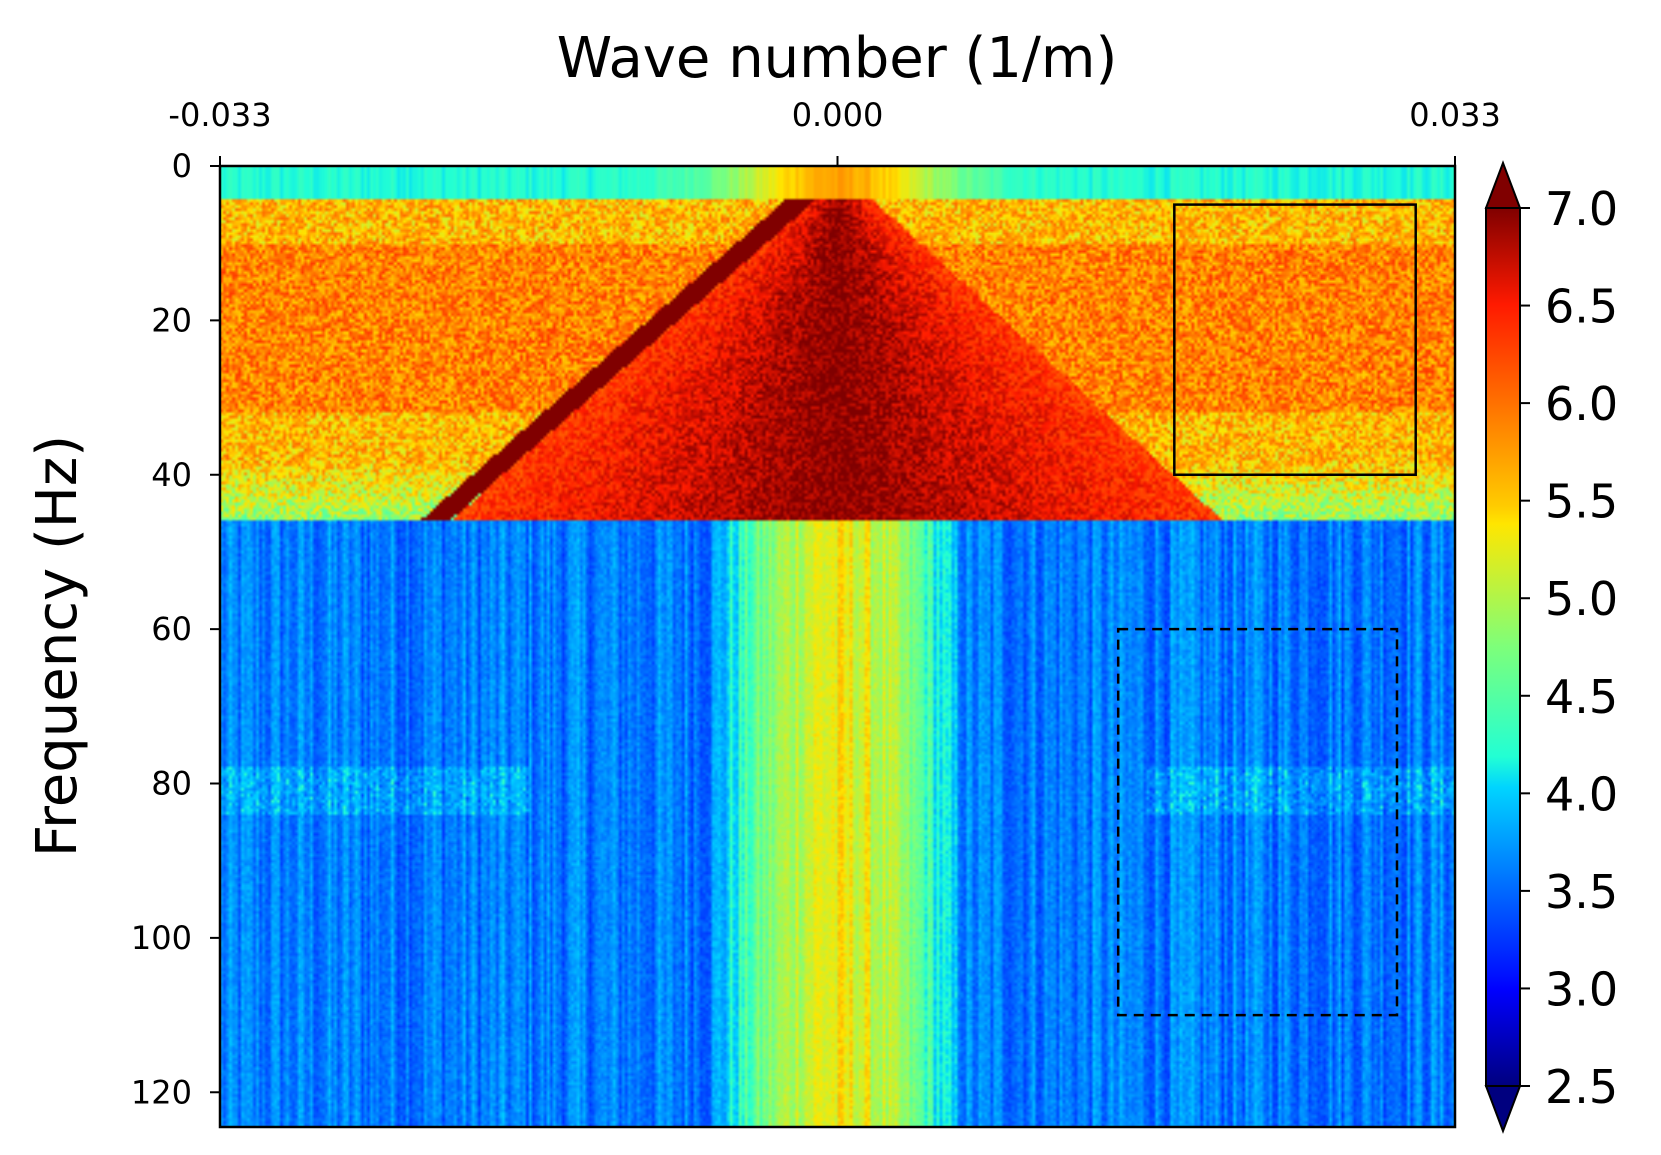 This screenshot has height=1155, width=1661. Describe the element at coordinates (838, 115) in the screenshot. I see `x-tick-label: 0.000` at that location.